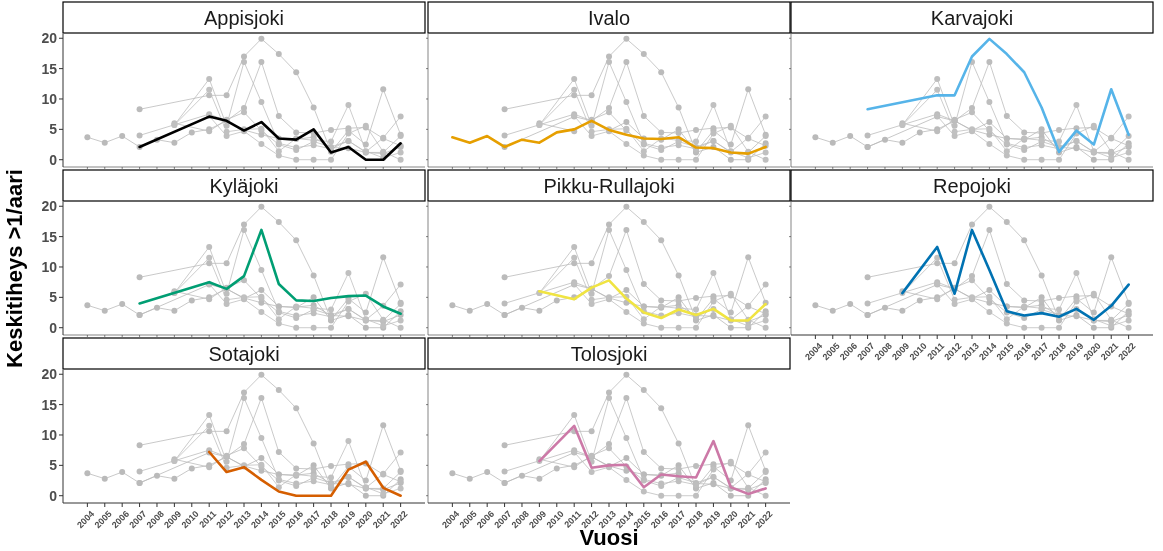 The width and height of the screenshot is (1163, 551). What do you see at coordinates (244, 17) in the screenshot?
I see `chart-title: Appisjoki` at bounding box center [244, 17].